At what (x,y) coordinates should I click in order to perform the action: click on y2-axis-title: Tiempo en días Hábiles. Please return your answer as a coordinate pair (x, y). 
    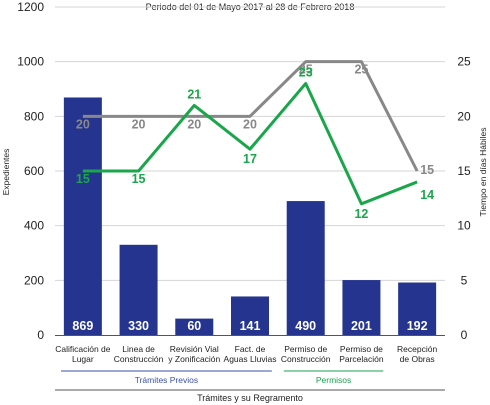
    Looking at the image, I should click on (483, 172).